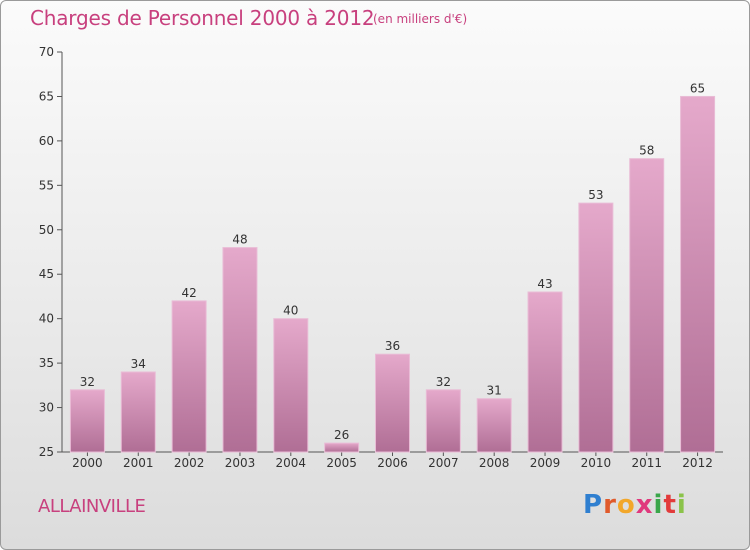  What do you see at coordinates (87, 463) in the screenshot?
I see `x-tick-label: 2000` at bounding box center [87, 463].